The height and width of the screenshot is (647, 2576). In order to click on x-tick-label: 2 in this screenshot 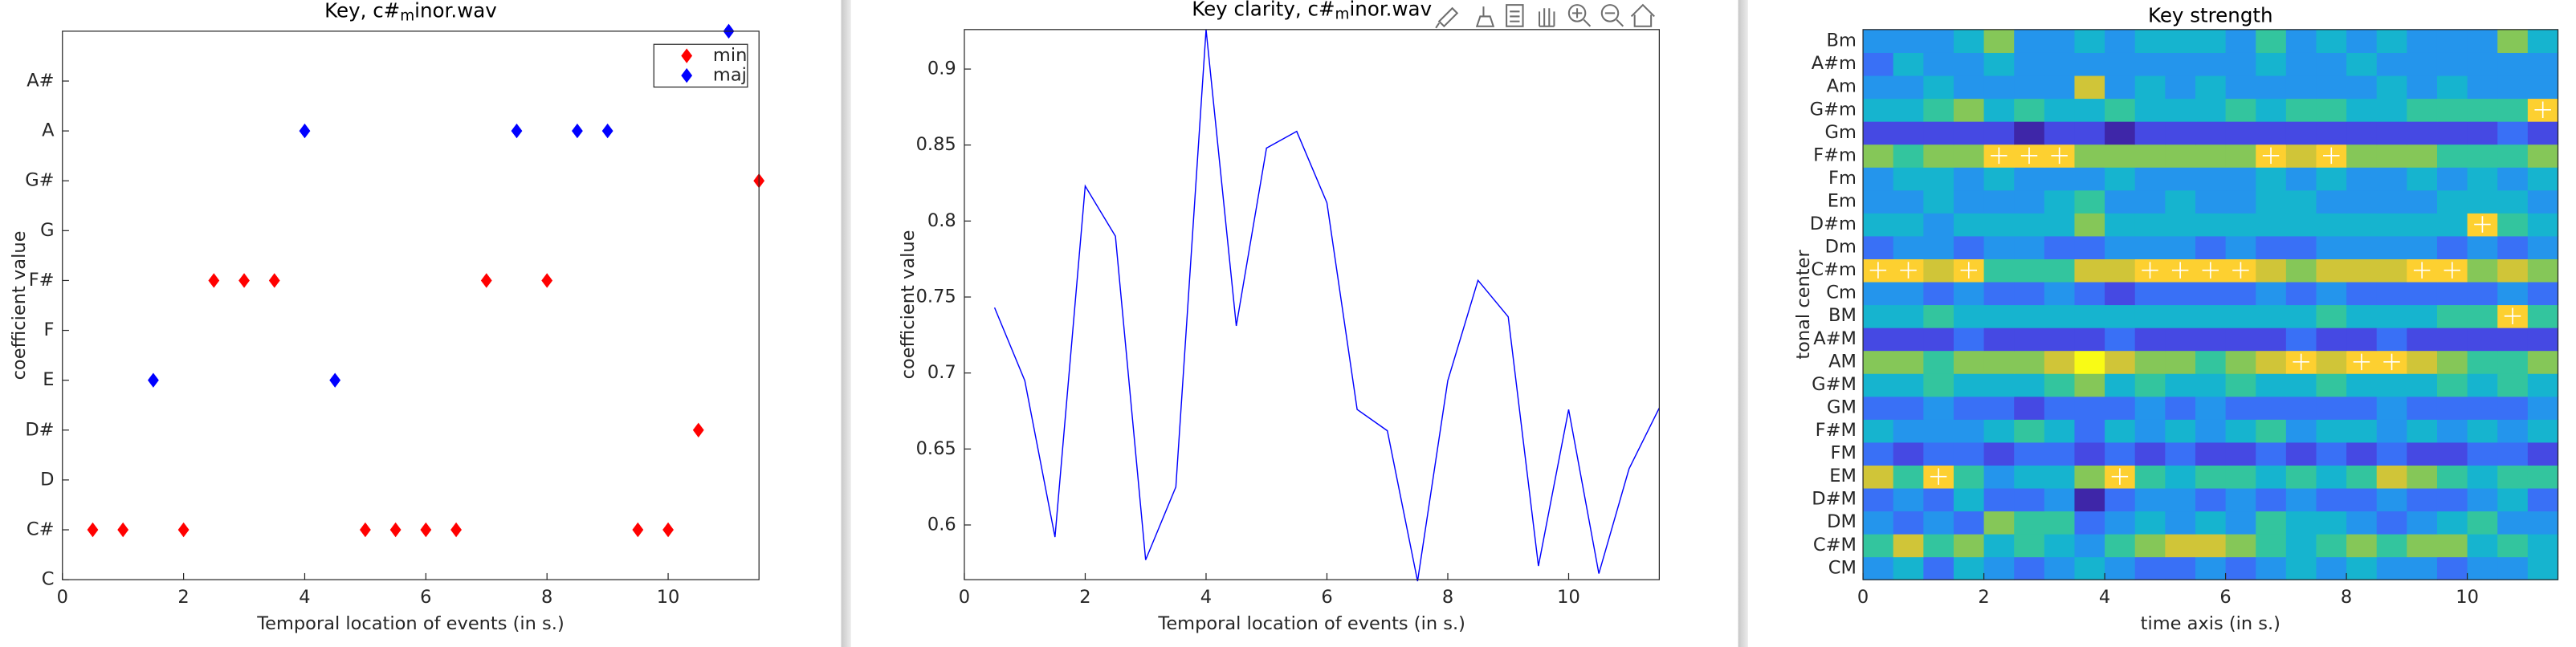, I will do `click(183, 597)`.